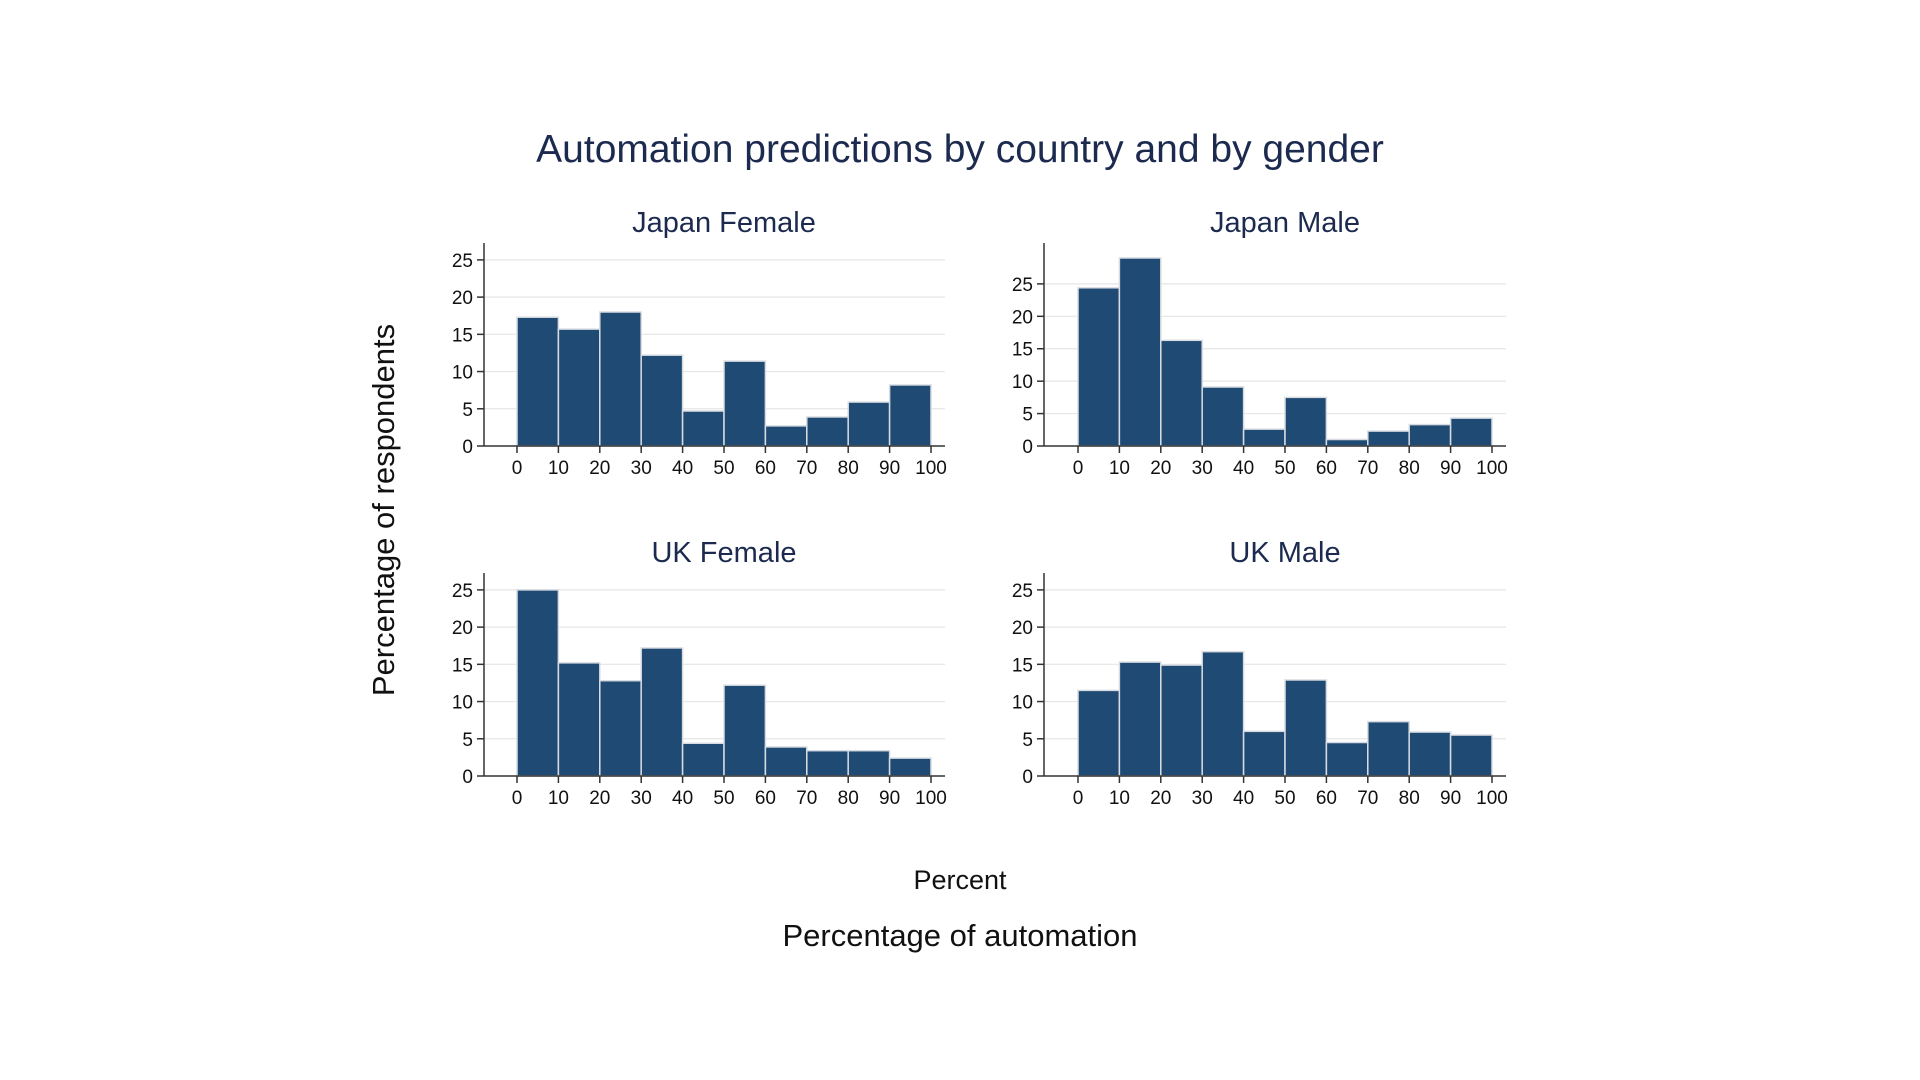  What do you see at coordinates (1285, 223) in the screenshot?
I see `panel-title: Japan Male` at bounding box center [1285, 223].